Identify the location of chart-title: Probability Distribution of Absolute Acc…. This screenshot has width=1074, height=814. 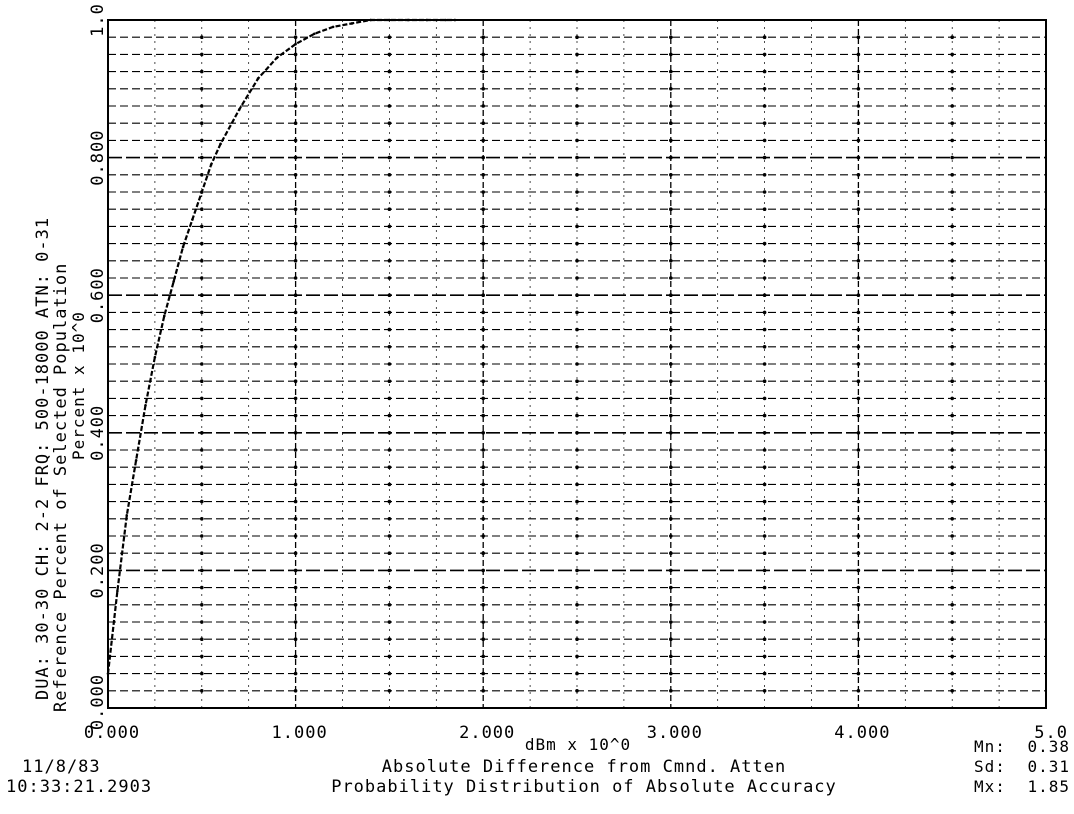
(584, 787).